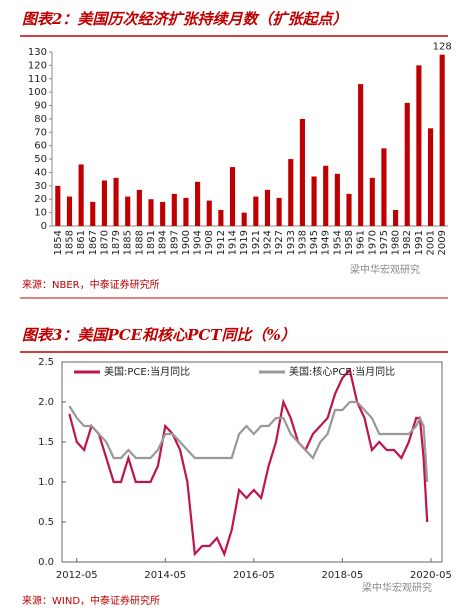  Describe the element at coordinates (431, 242) in the screenshot. I see `x-tick-label: 2001` at that location.